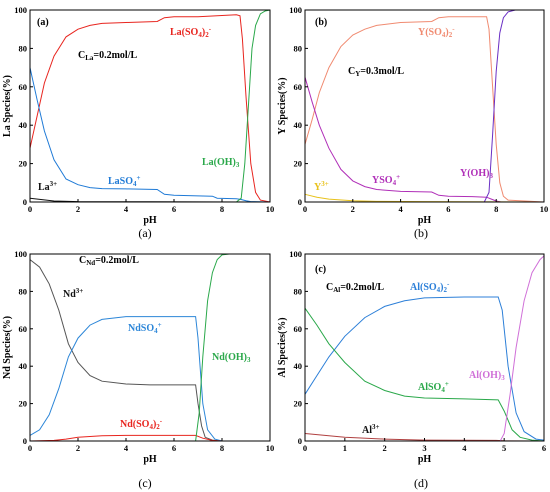  Describe the element at coordinates (43, 22) in the screenshot. I see `panel-label: (a)` at that location.